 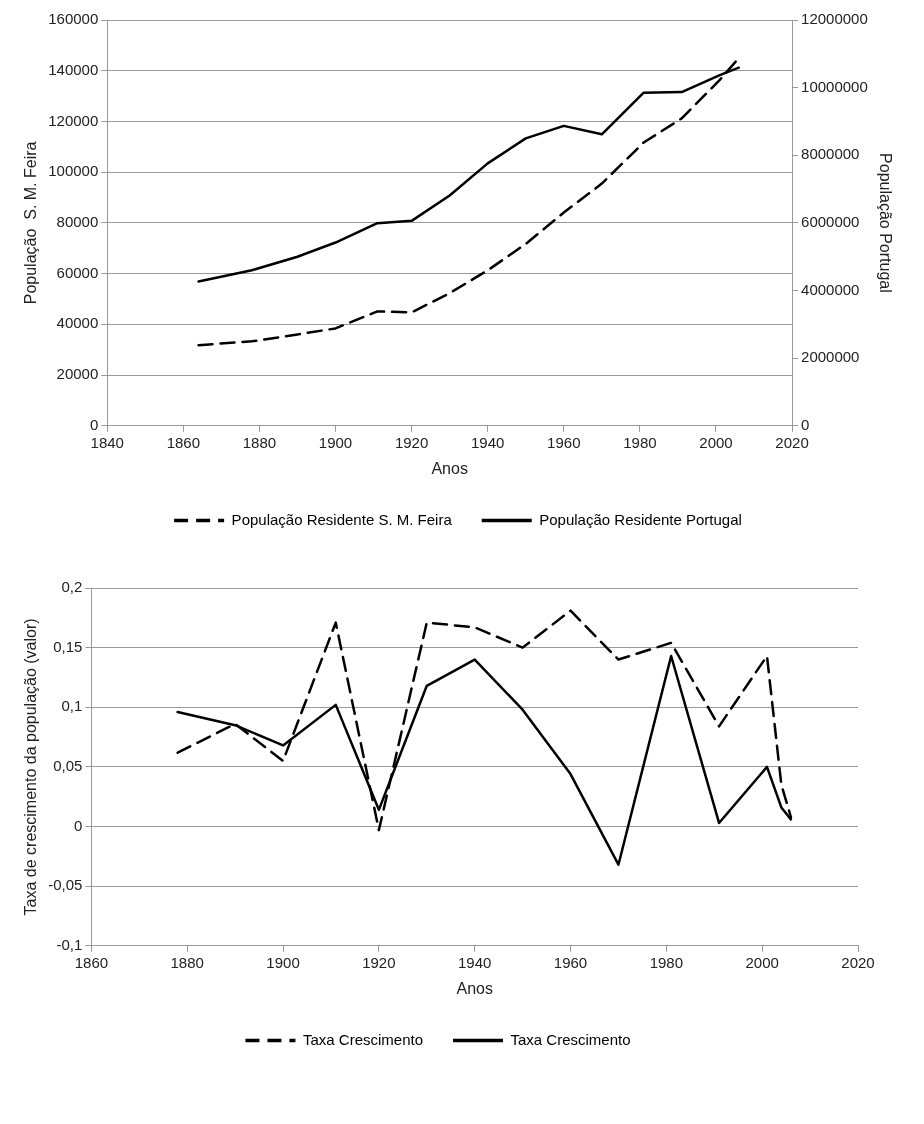 What do you see at coordinates (77, 323) in the screenshot?
I see `y-tick-label: 40000` at bounding box center [77, 323].